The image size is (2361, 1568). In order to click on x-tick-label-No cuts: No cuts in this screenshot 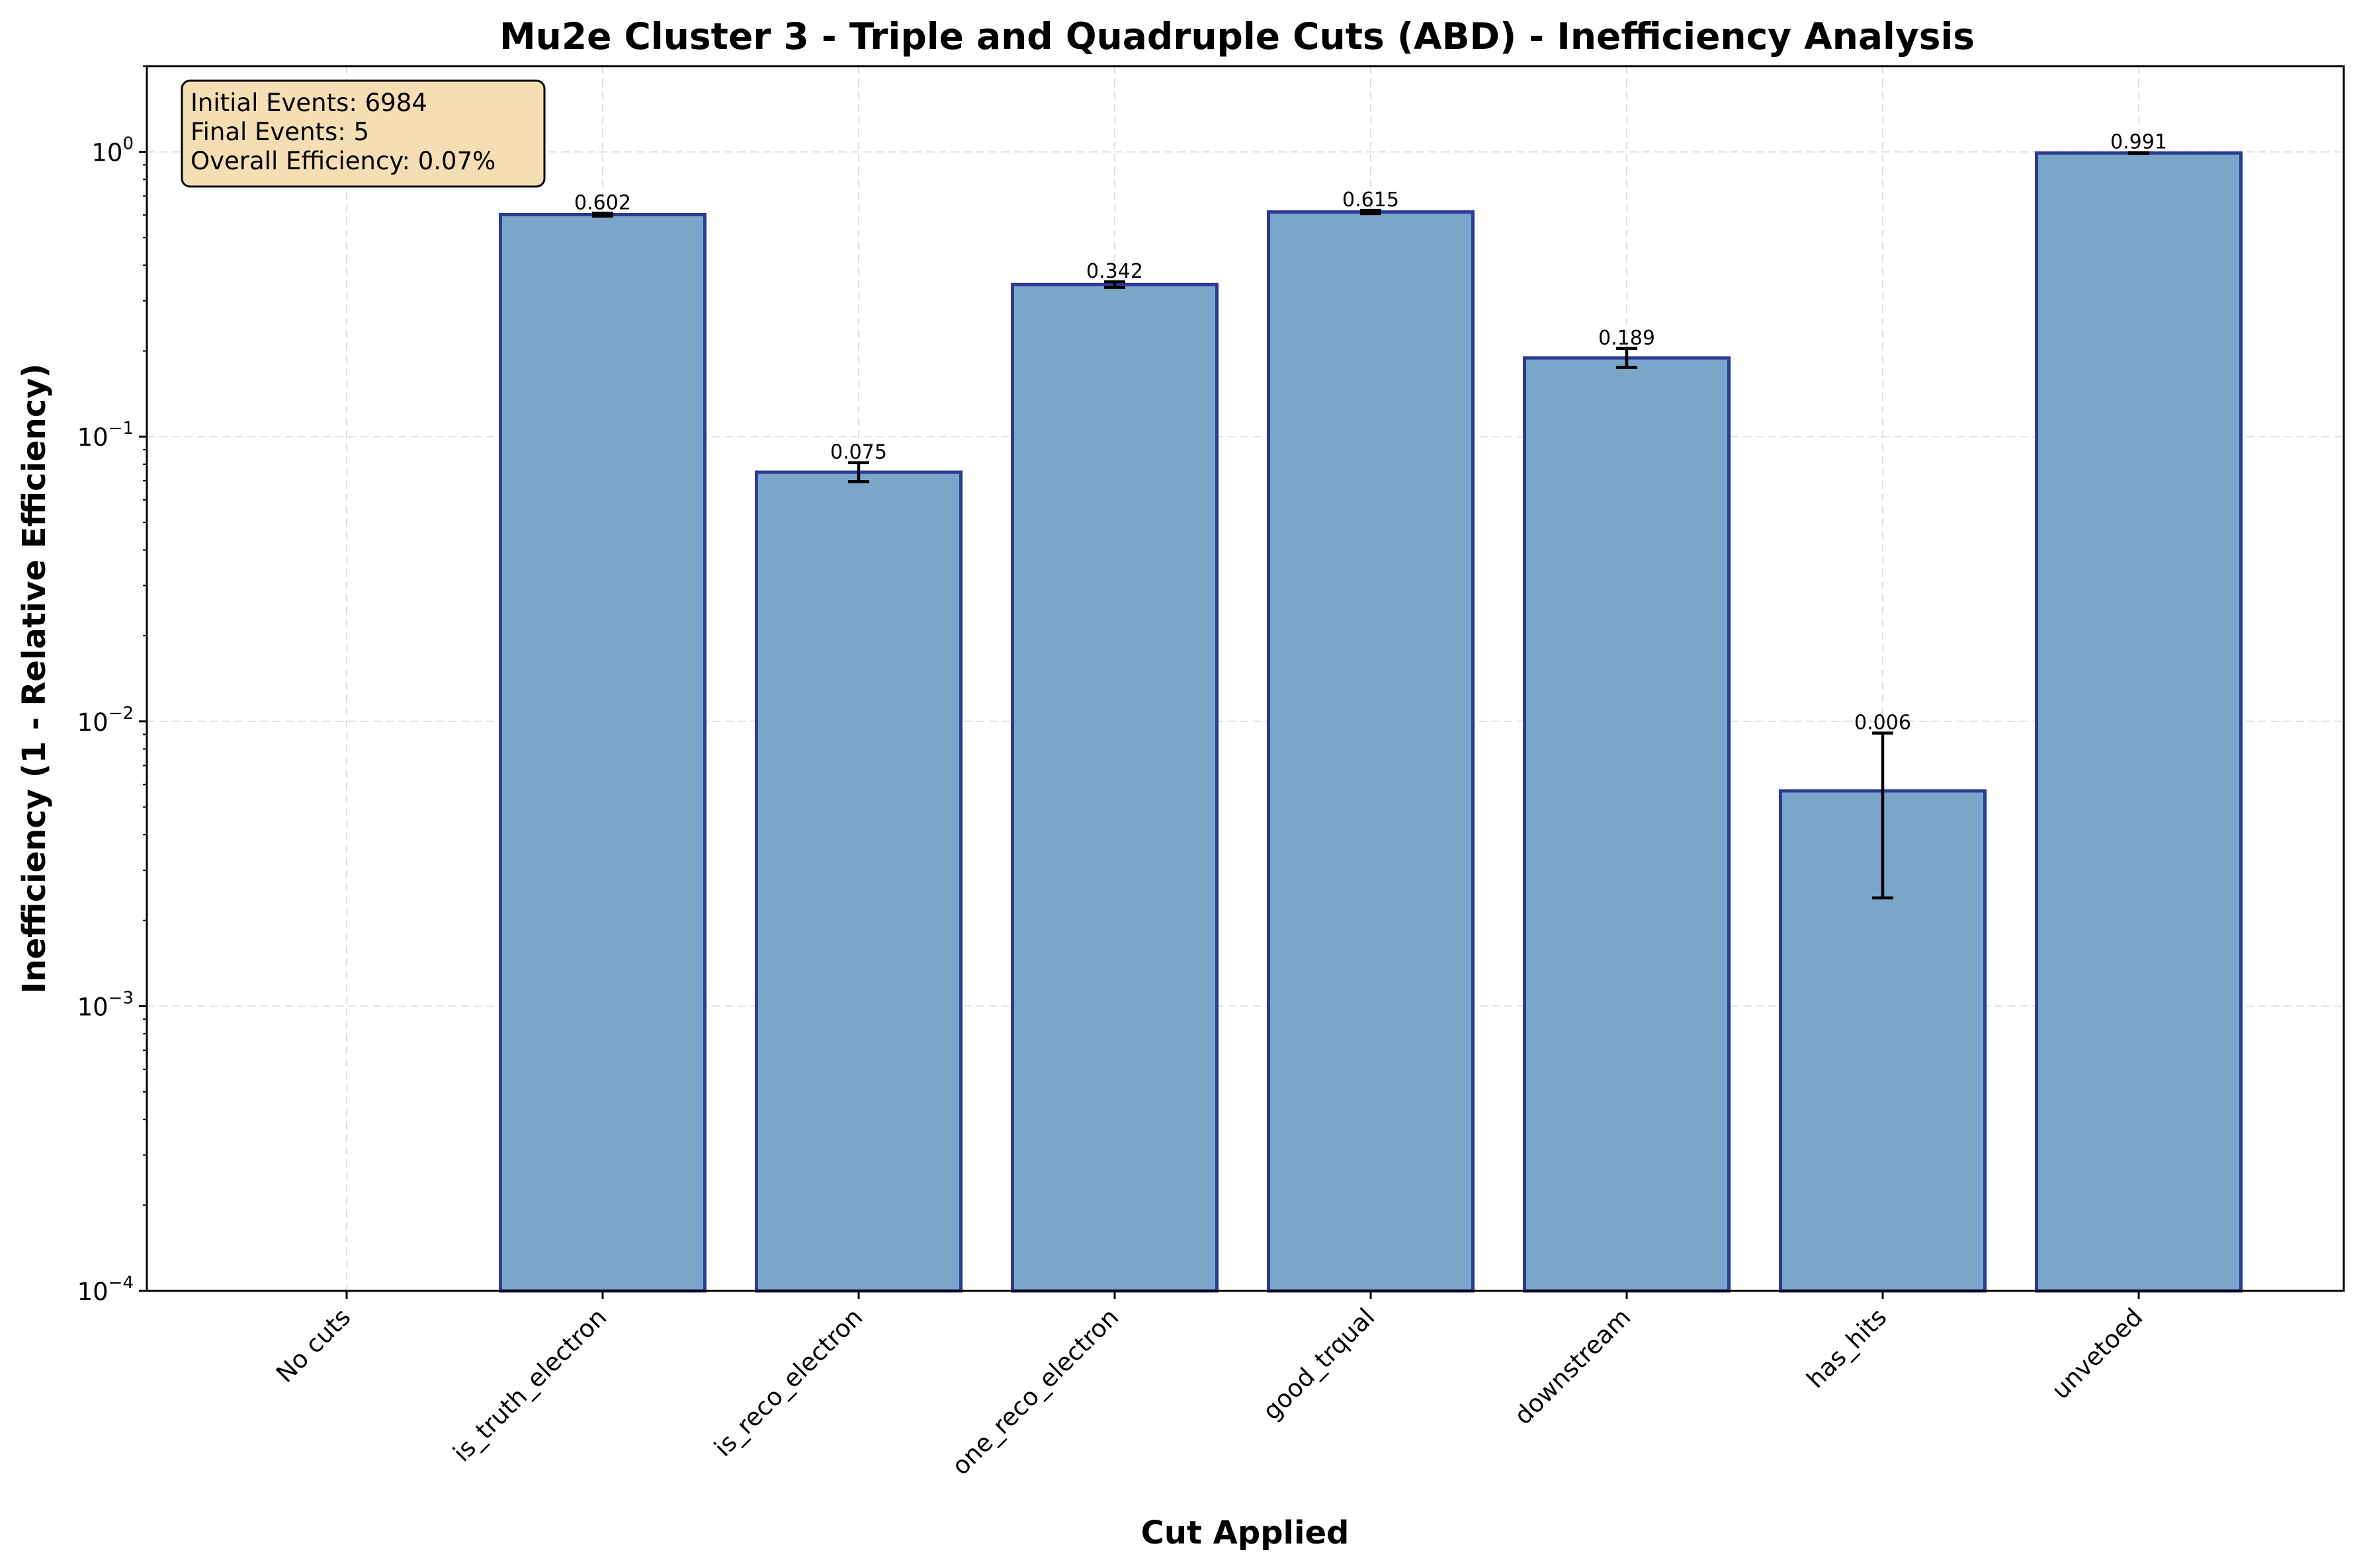, I will do `click(313, 1345)`.